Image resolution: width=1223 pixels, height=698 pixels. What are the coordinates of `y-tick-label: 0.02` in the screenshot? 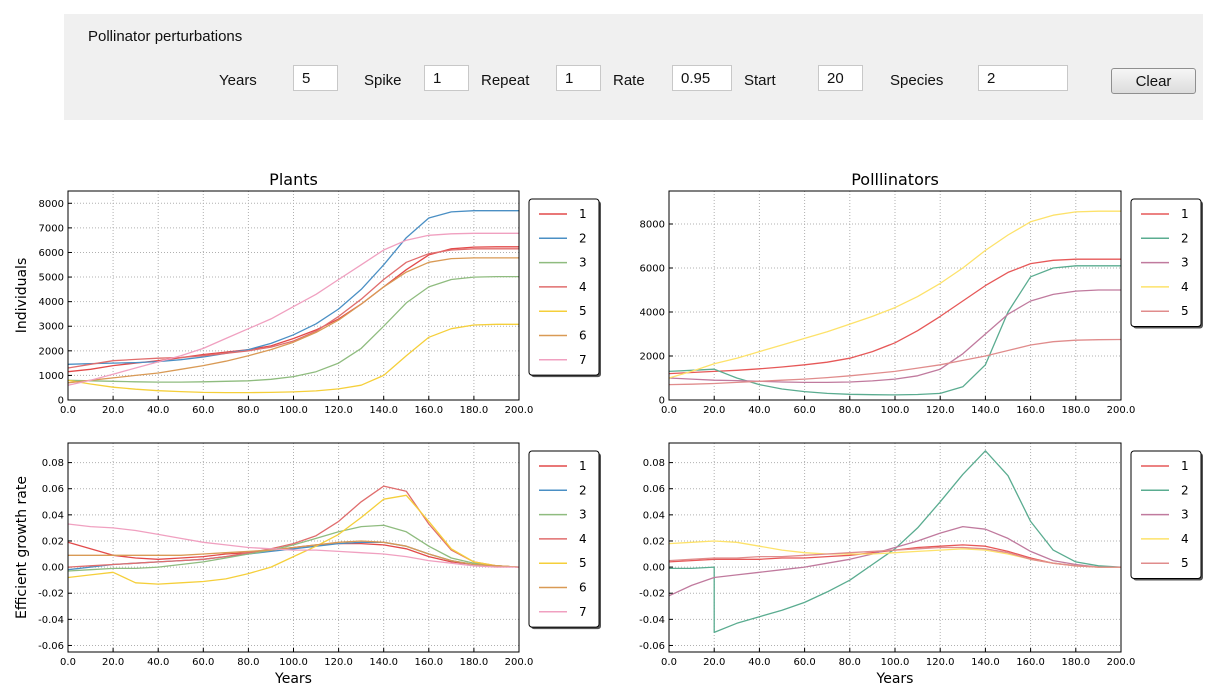 It's located at (53, 541).